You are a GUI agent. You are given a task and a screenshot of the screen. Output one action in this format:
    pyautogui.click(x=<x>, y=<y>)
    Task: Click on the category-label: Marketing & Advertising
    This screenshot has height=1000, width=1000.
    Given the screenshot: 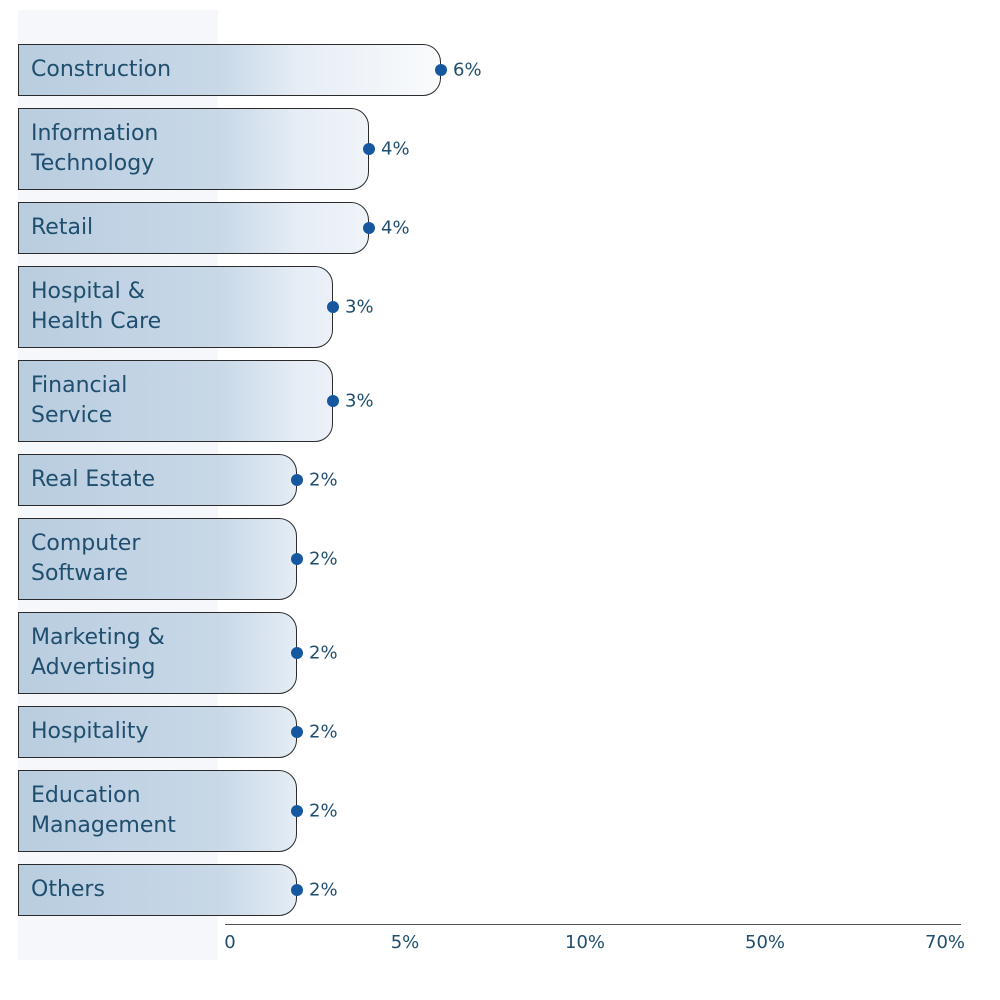 What is the action you would take?
    pyautogui.click(x=98, y=652)
    